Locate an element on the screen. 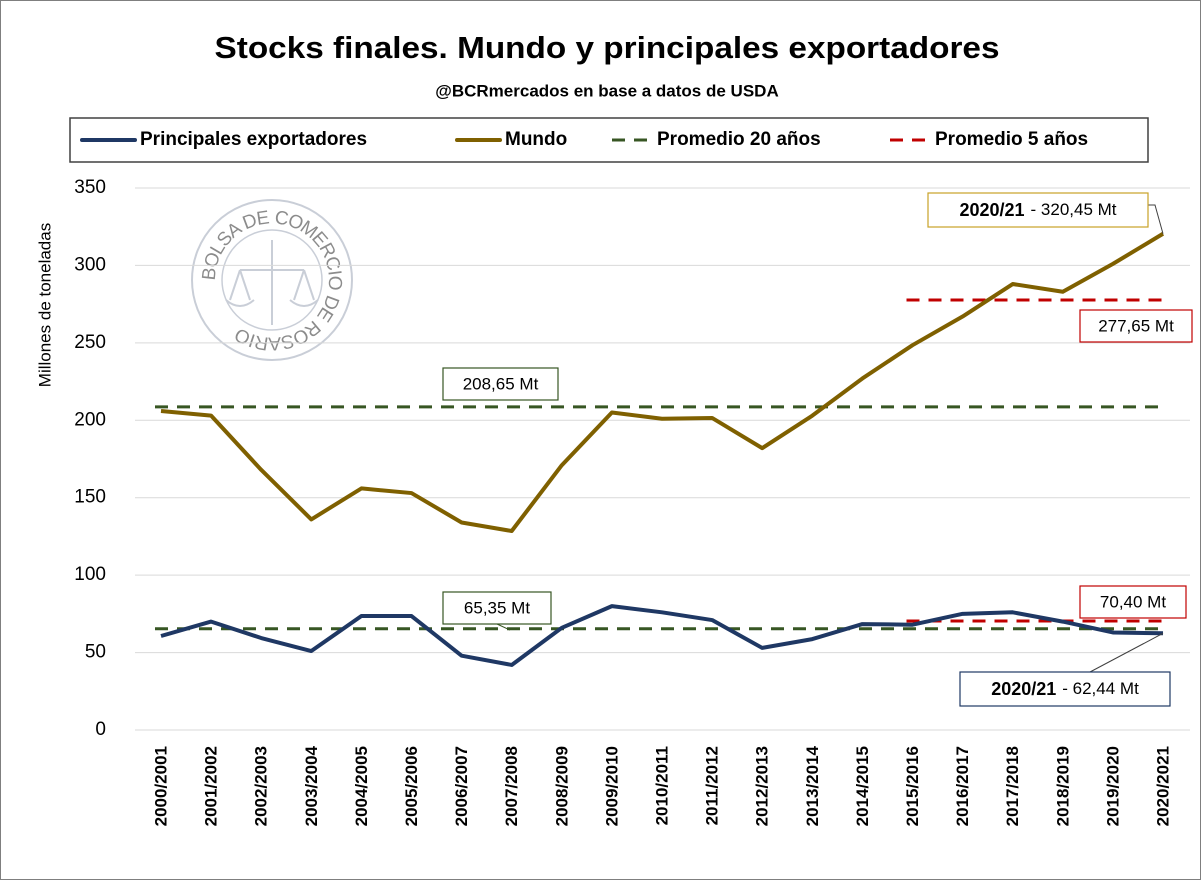  legend-label: Mundo is located at coordinates (536, 139).